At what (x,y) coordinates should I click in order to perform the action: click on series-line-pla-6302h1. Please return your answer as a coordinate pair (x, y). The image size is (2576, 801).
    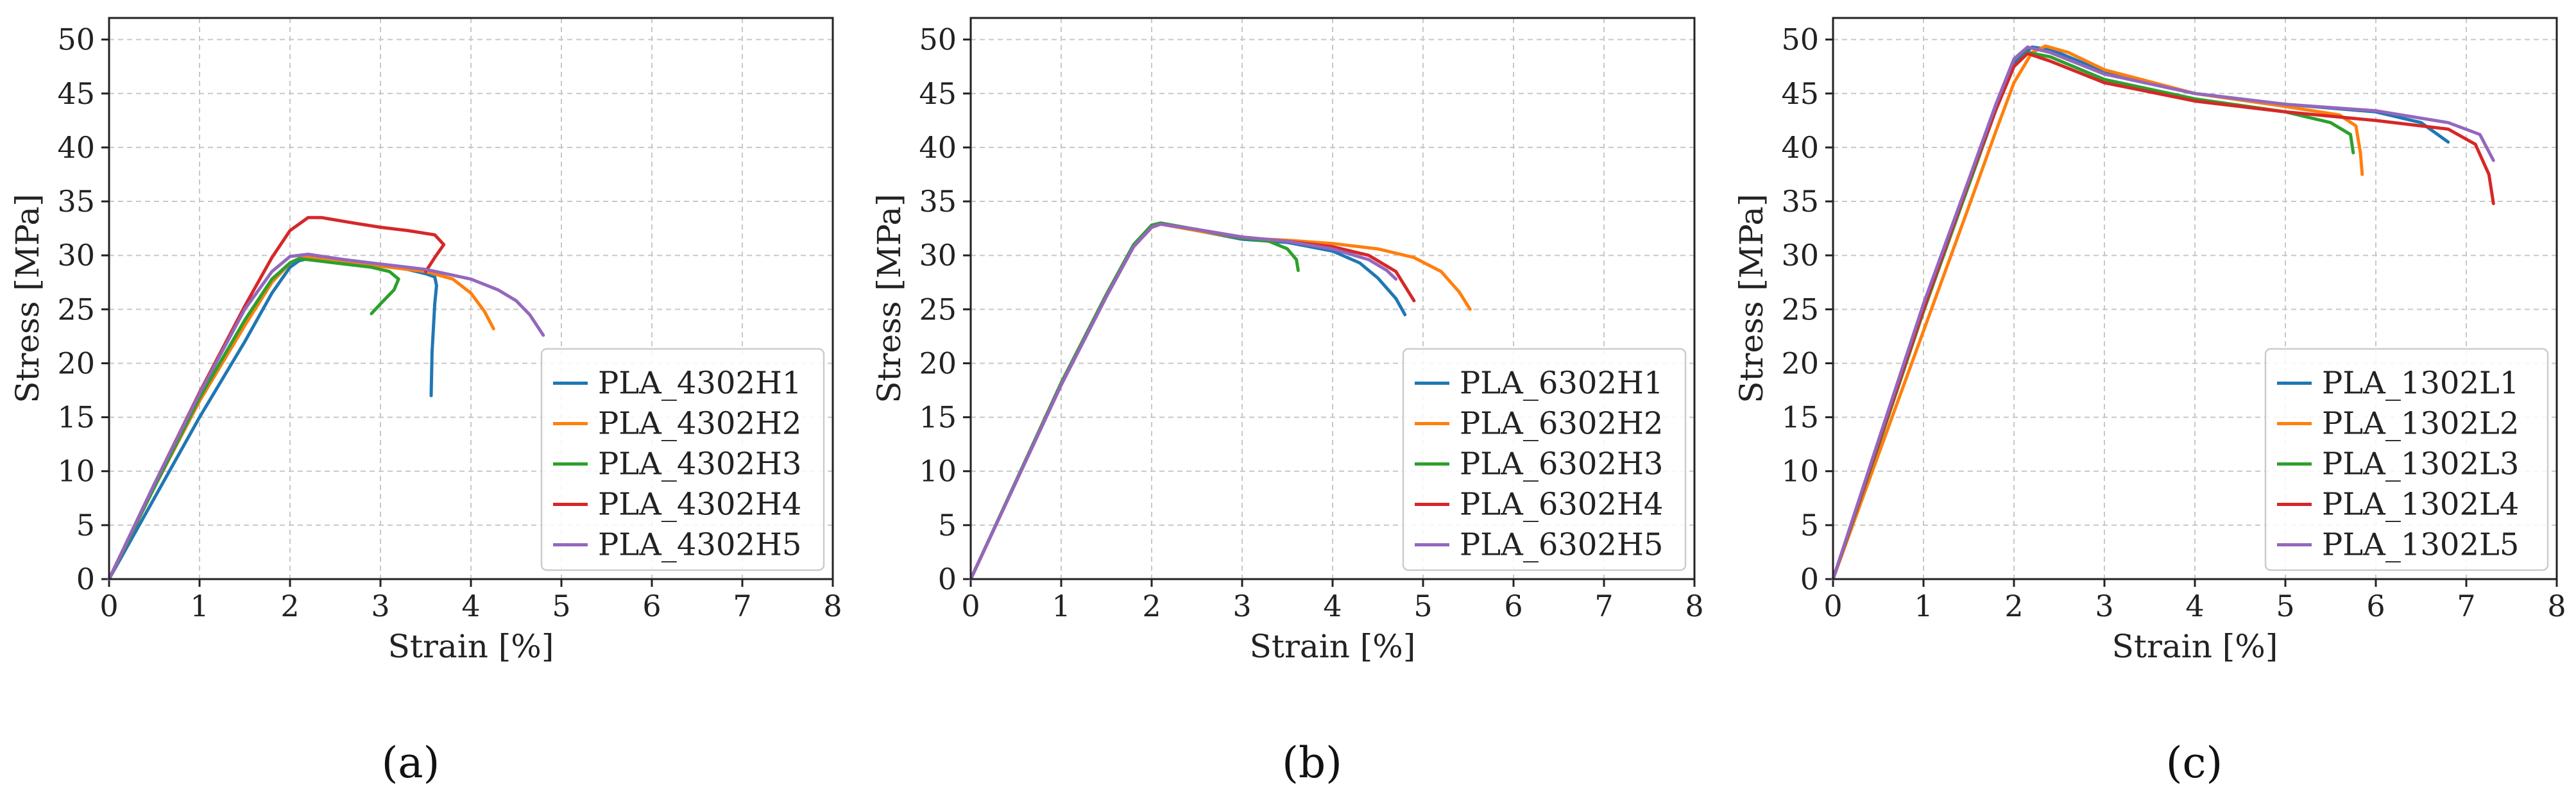
    Looking at the image, I should click on (1188, 401).